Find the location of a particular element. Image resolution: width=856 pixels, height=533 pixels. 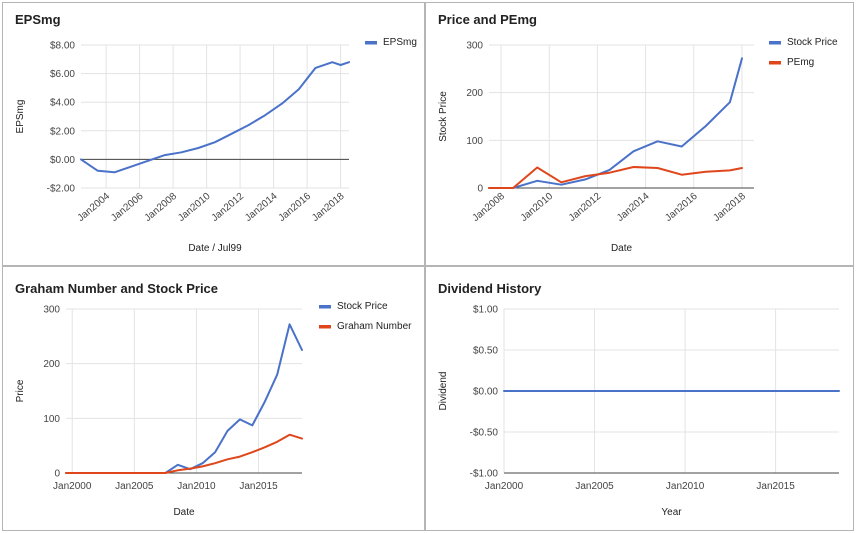

chart-title: Graham Number and Stock Price is located at coordinates (116, 288).